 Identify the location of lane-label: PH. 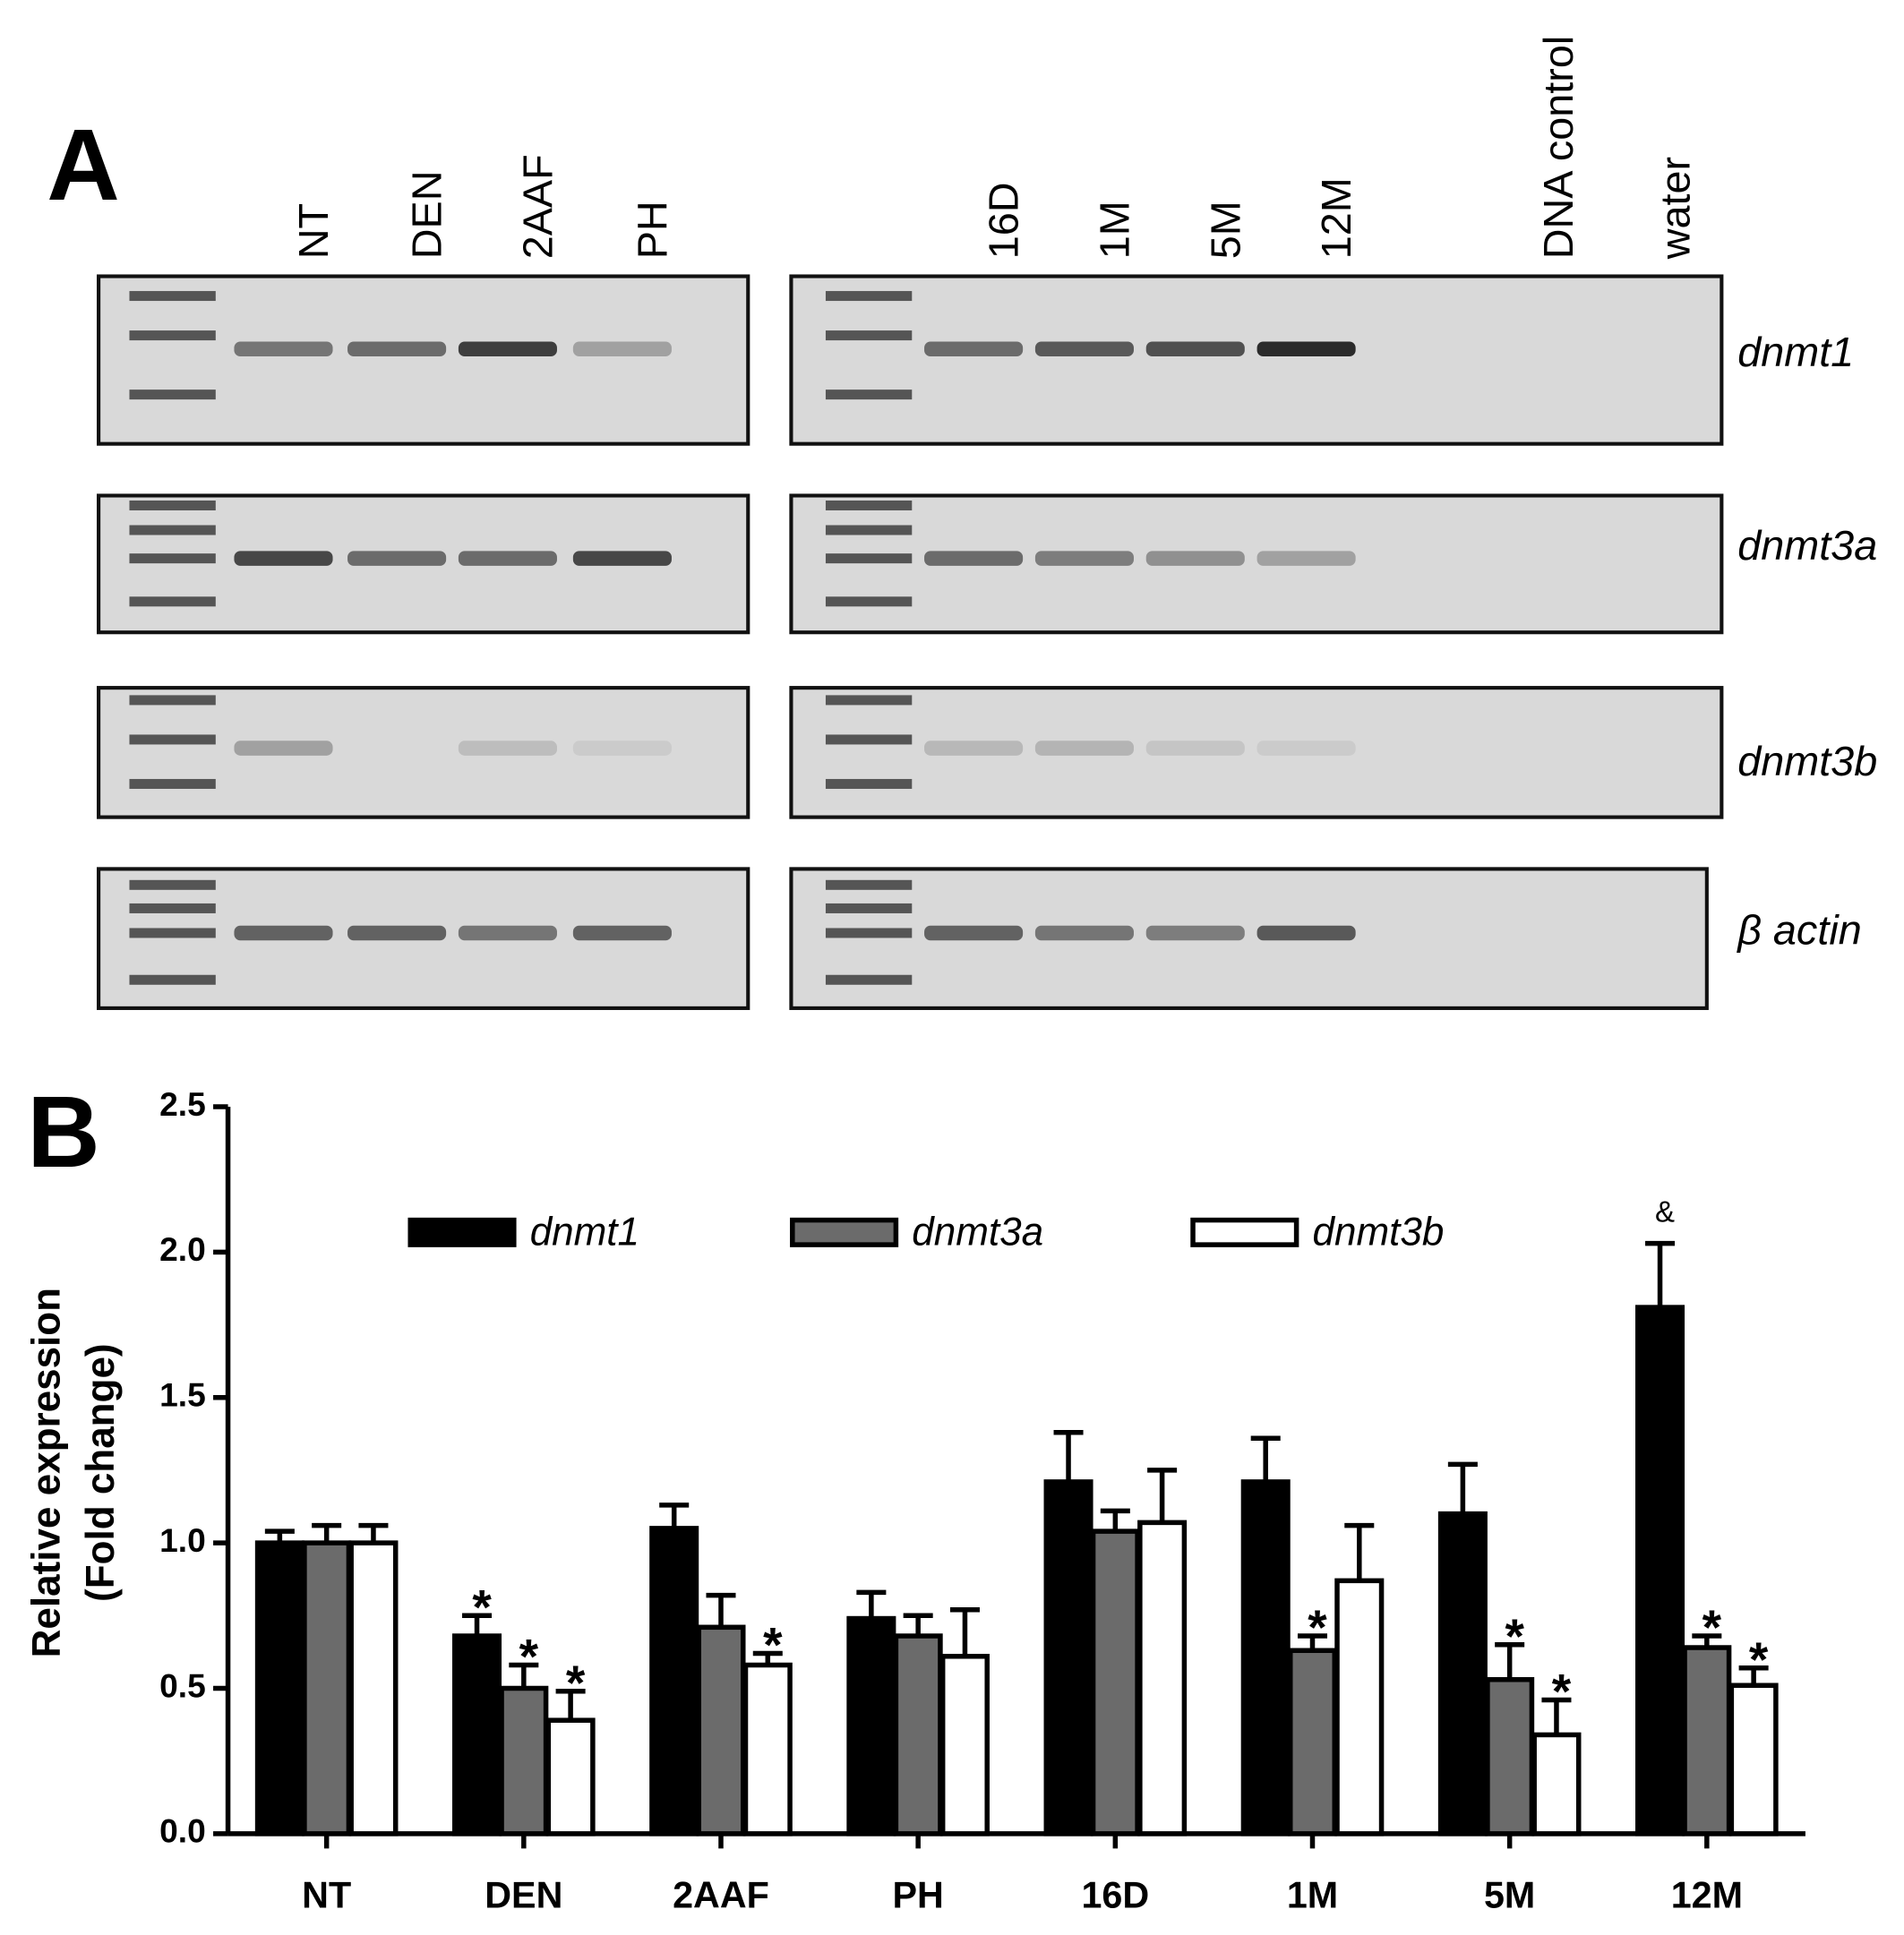
(652, 230).